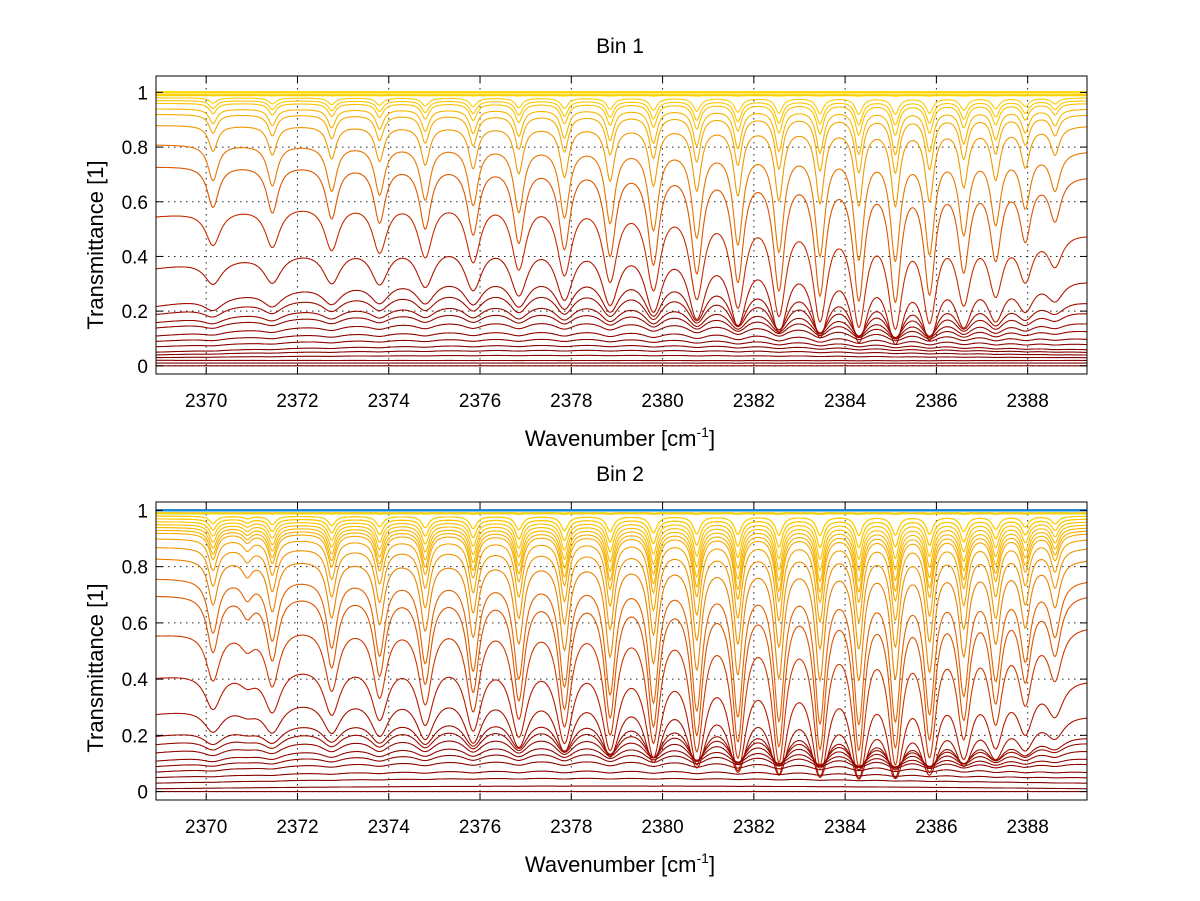  Describe the element at coordinates (620, 474) in the screenshot. I see `chart-title: Bin 2` at that location.